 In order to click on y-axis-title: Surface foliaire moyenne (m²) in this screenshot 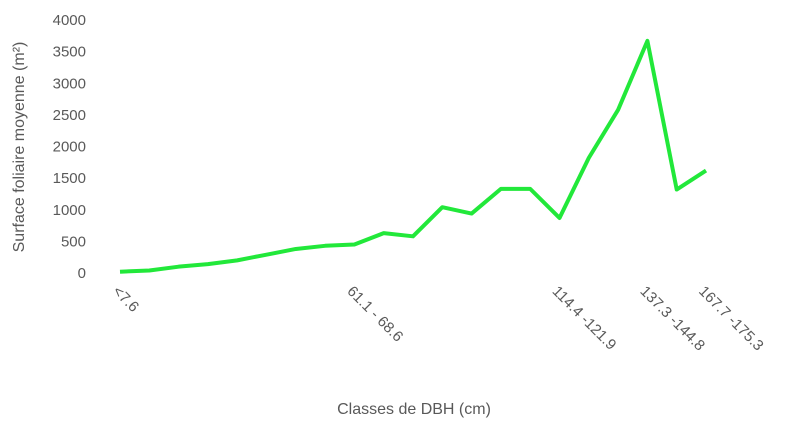, I will do `click(19, 147)`.